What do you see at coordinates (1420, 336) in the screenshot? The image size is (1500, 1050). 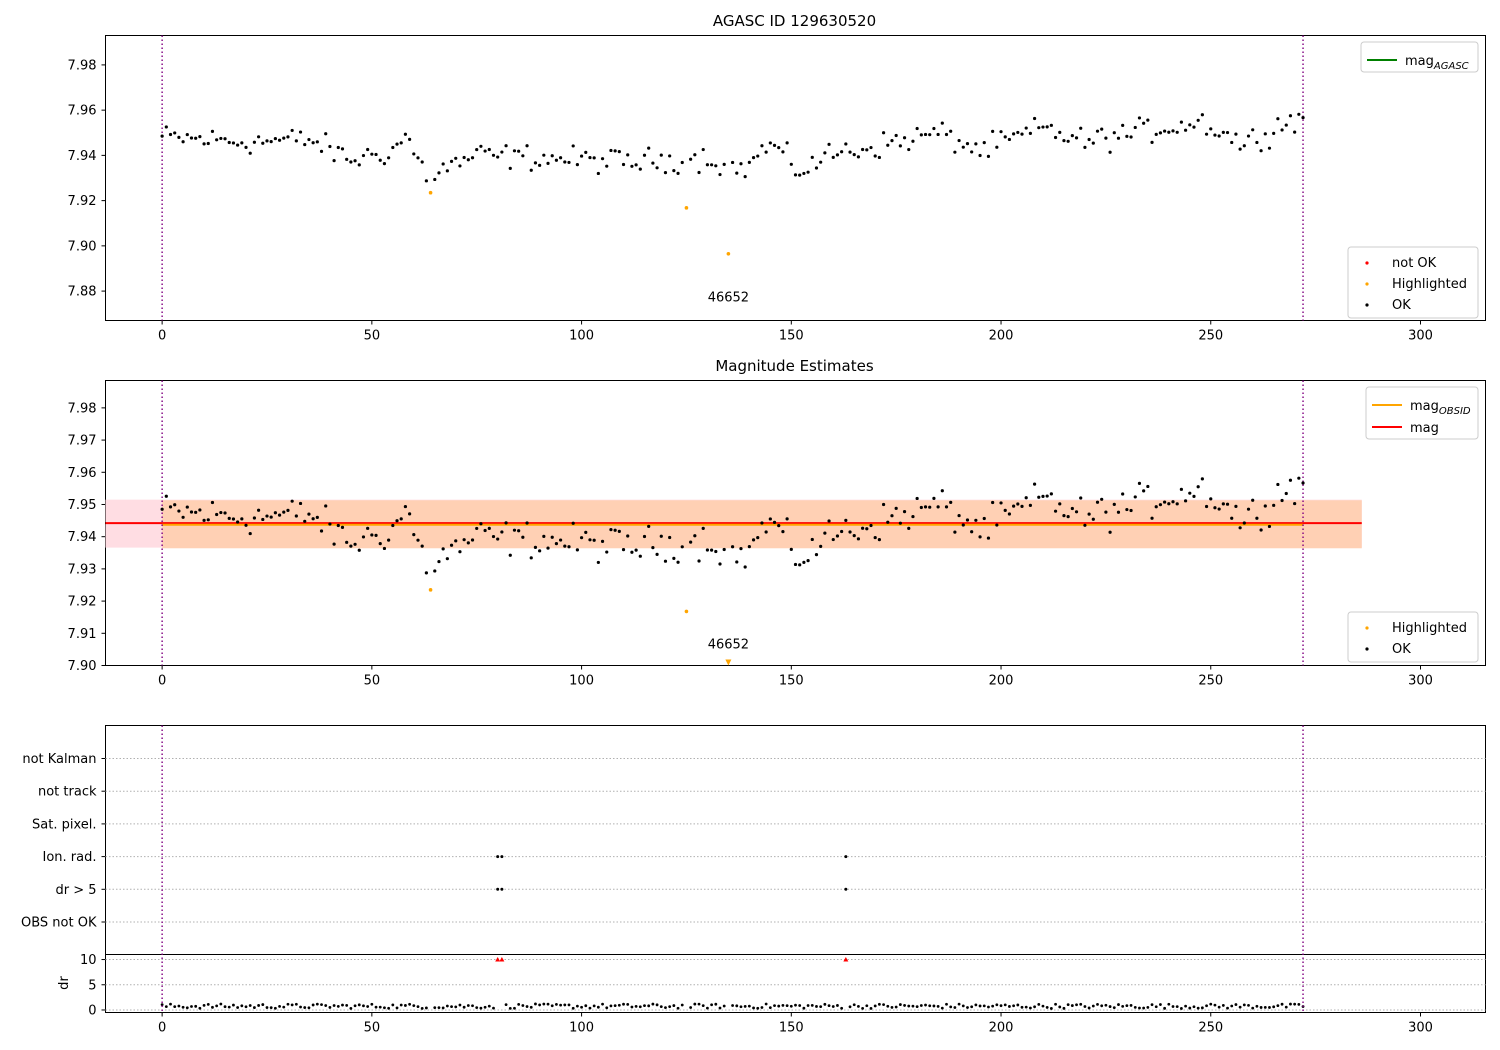 I see `x-tick-label: 300` at bounding box center [1420, 336].